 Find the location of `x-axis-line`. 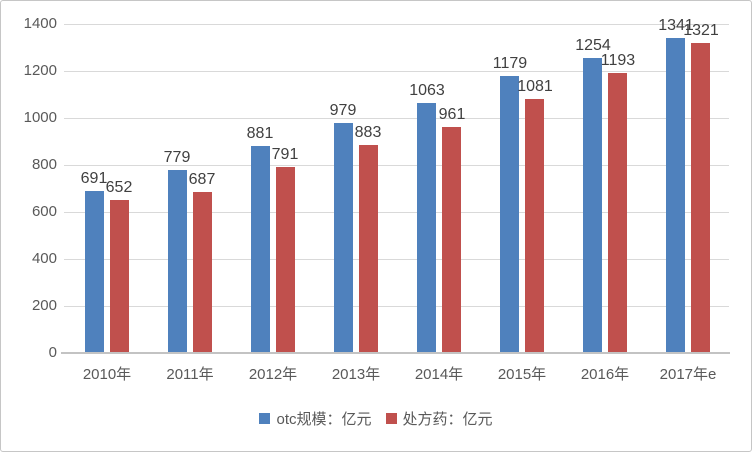

x-axis-line is located at coordinates (395, 353).